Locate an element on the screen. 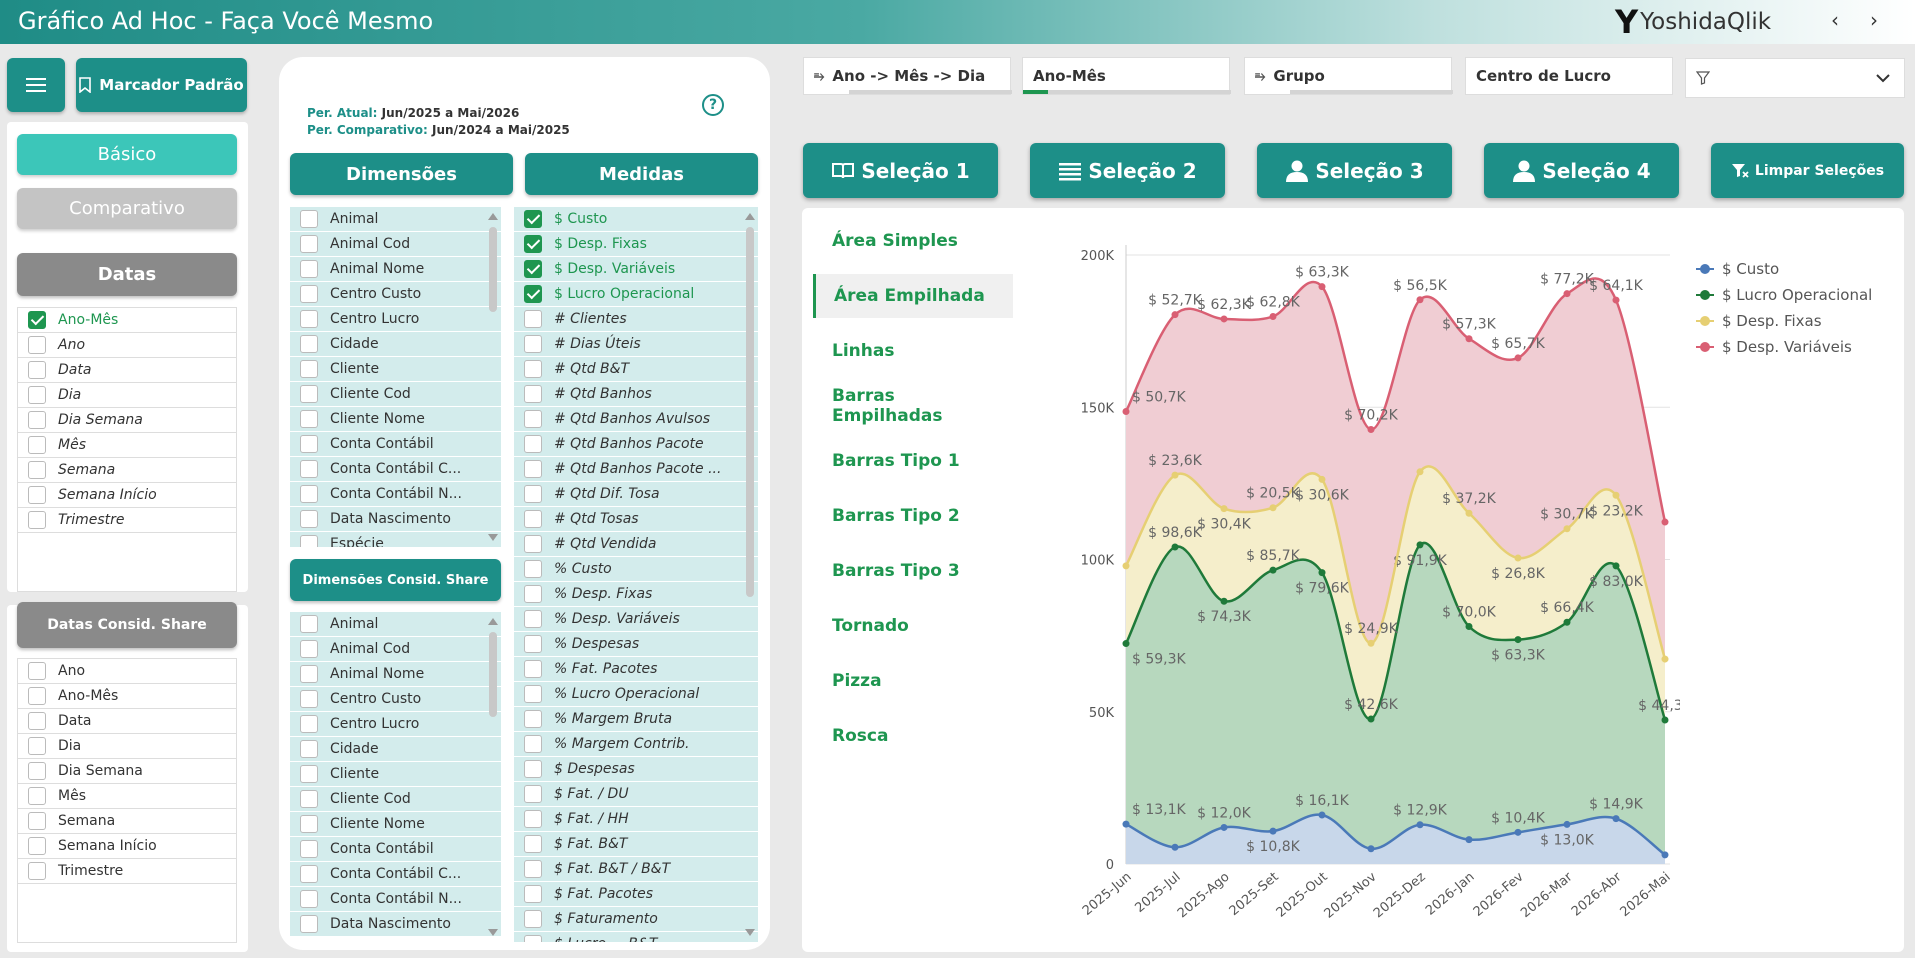 This screenshot has width=1915, height=958. tab-comparative: Comparativo is located at coordinates (127, 208).